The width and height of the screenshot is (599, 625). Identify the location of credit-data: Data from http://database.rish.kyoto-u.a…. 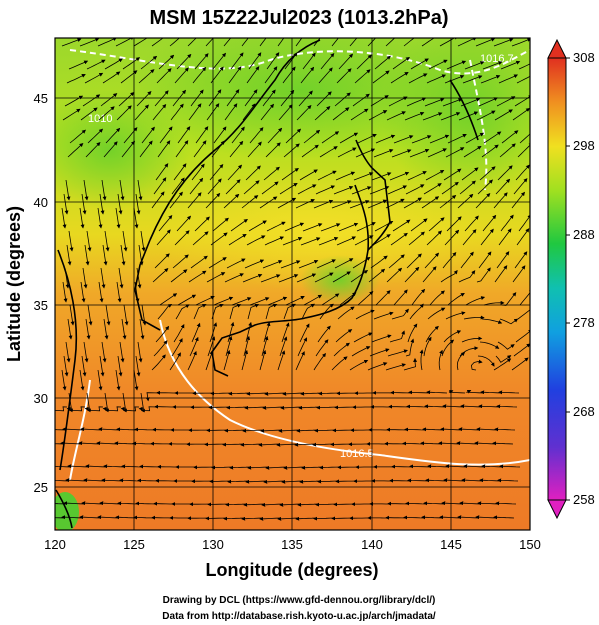
(299, 616).